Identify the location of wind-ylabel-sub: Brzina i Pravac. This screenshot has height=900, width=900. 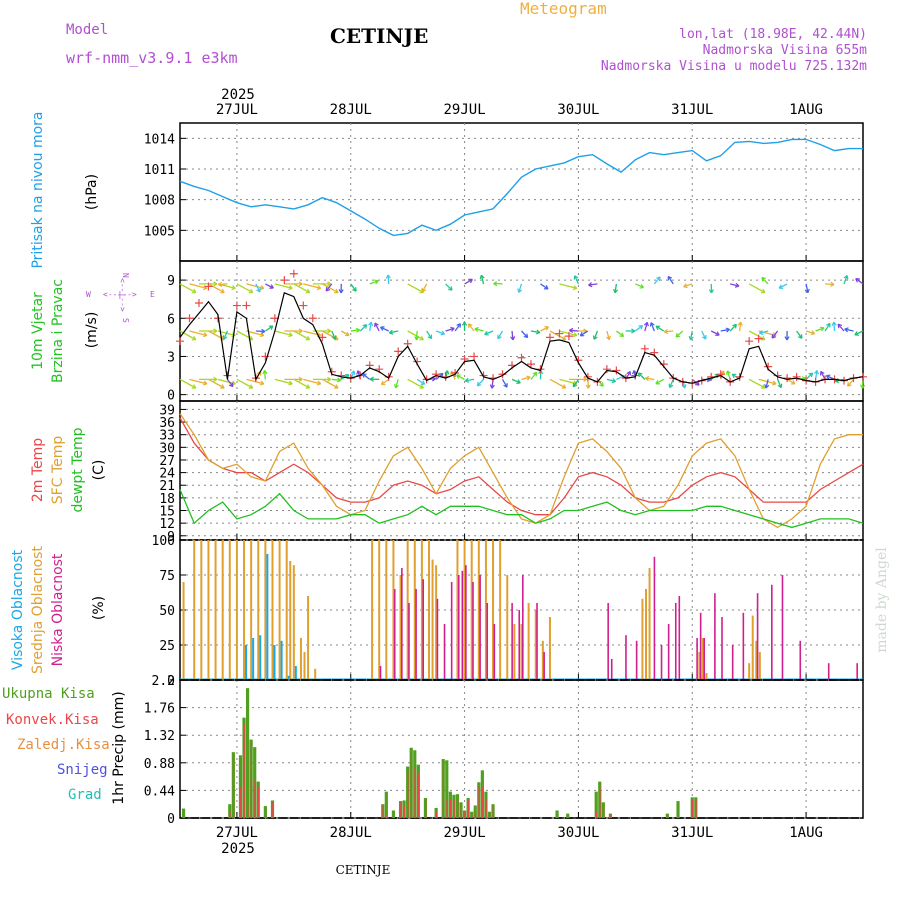
(58, 331).